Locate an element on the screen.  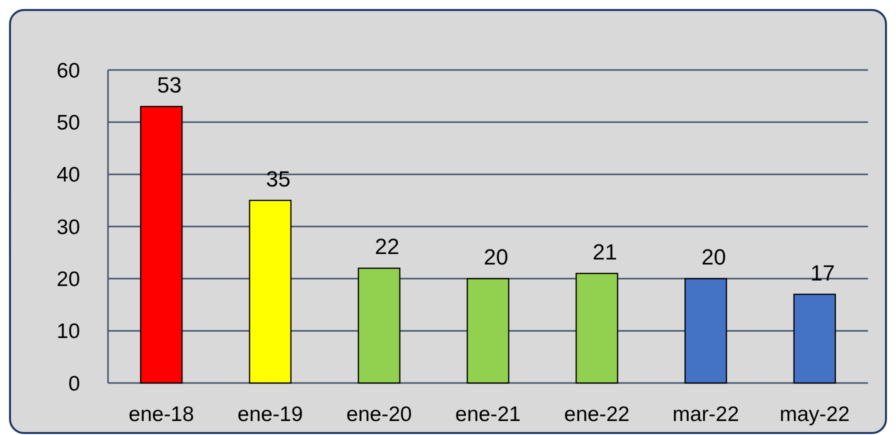
data-label: 53 is located at coordinates (169, 85).